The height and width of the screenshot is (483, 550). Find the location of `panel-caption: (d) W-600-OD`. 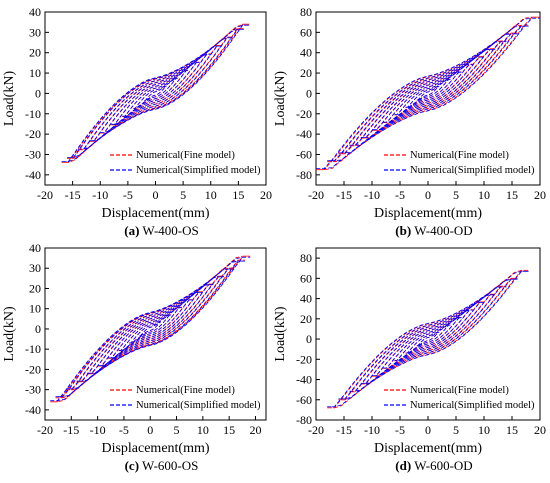

panel-caption: (d) W-600-OD is located at coordinates (433, 465).